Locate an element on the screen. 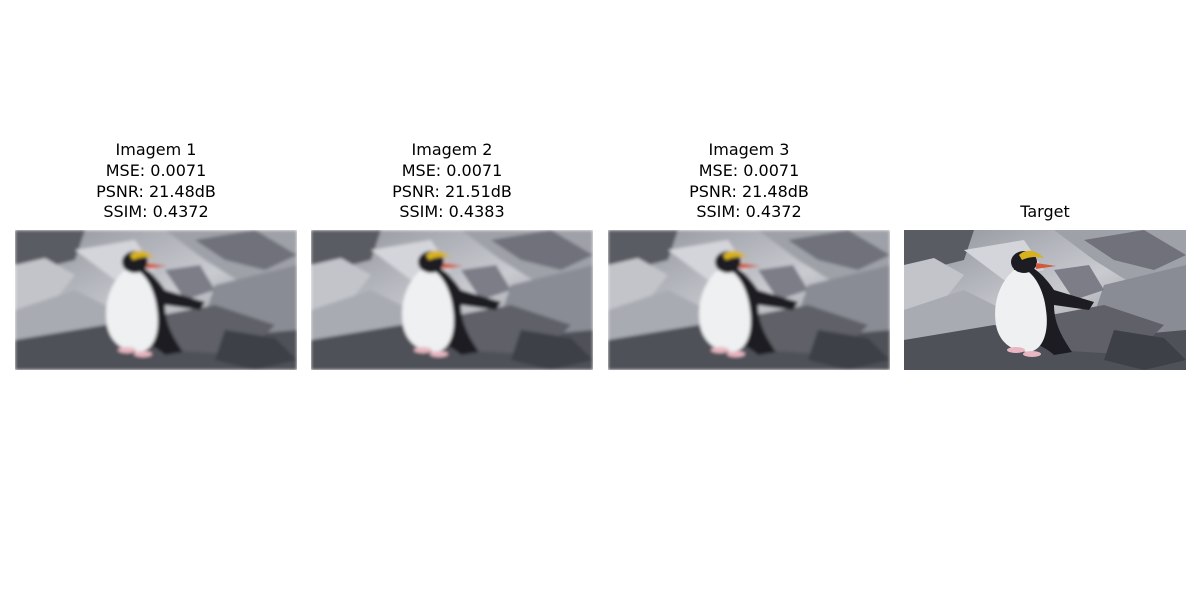 This screenshot has height=600, width=1200. psnr-value: PSNR: 21.51dB is located at coordinates (452, 191).